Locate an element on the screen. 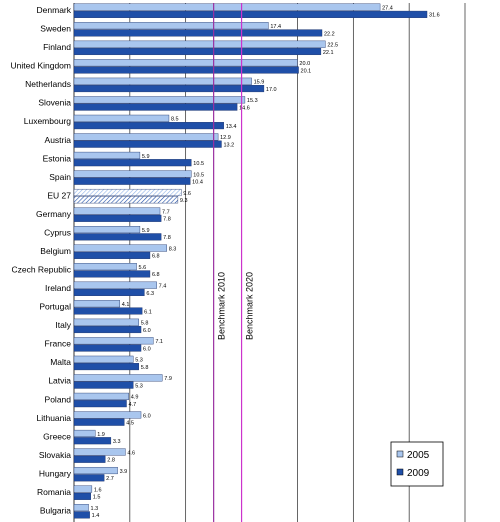  data-label: 1.5 is located at coordinates (97, 498).